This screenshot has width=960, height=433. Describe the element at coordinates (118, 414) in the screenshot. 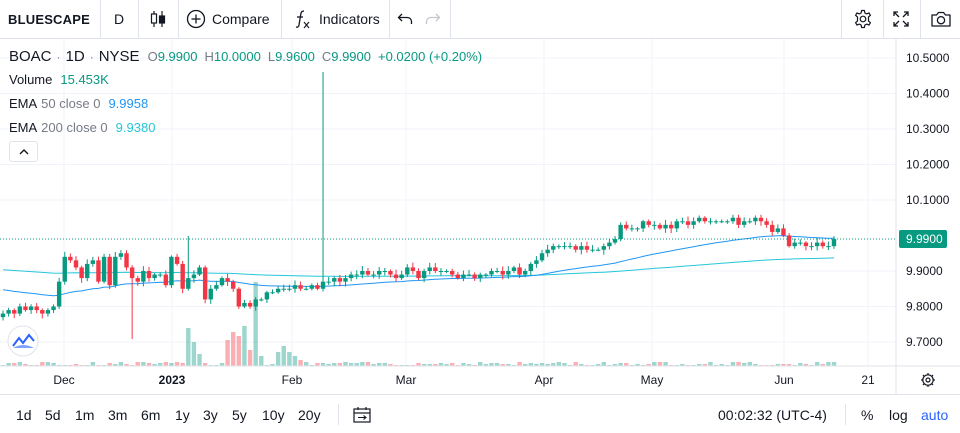

I see `range-button-3m: 3m` at that location.